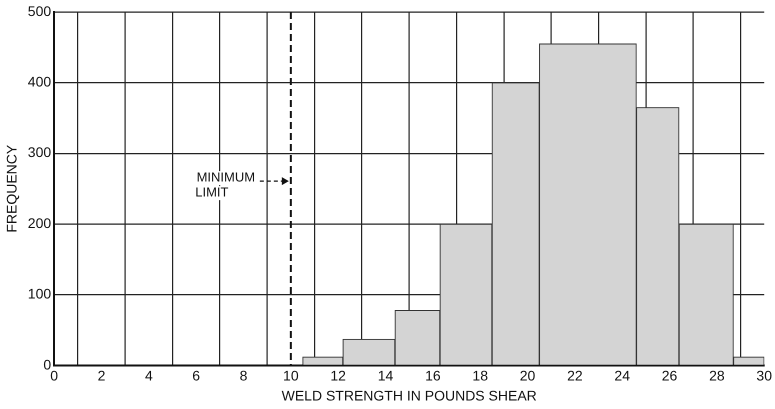 The width and height of the screenshot is (775, 409). What do you see at coordinates (196, 376) in the screenshot?
I see `x-tick-label: 6` at bounding box center [196, 376].